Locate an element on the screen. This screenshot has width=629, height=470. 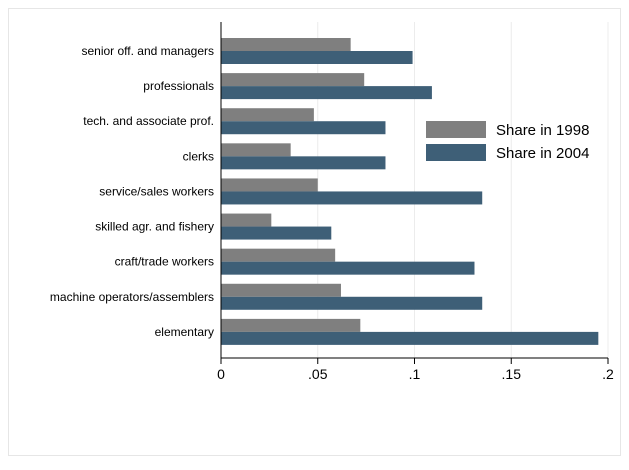
category-label: skilled agr. and fishery is located at coordinates (154, 227).